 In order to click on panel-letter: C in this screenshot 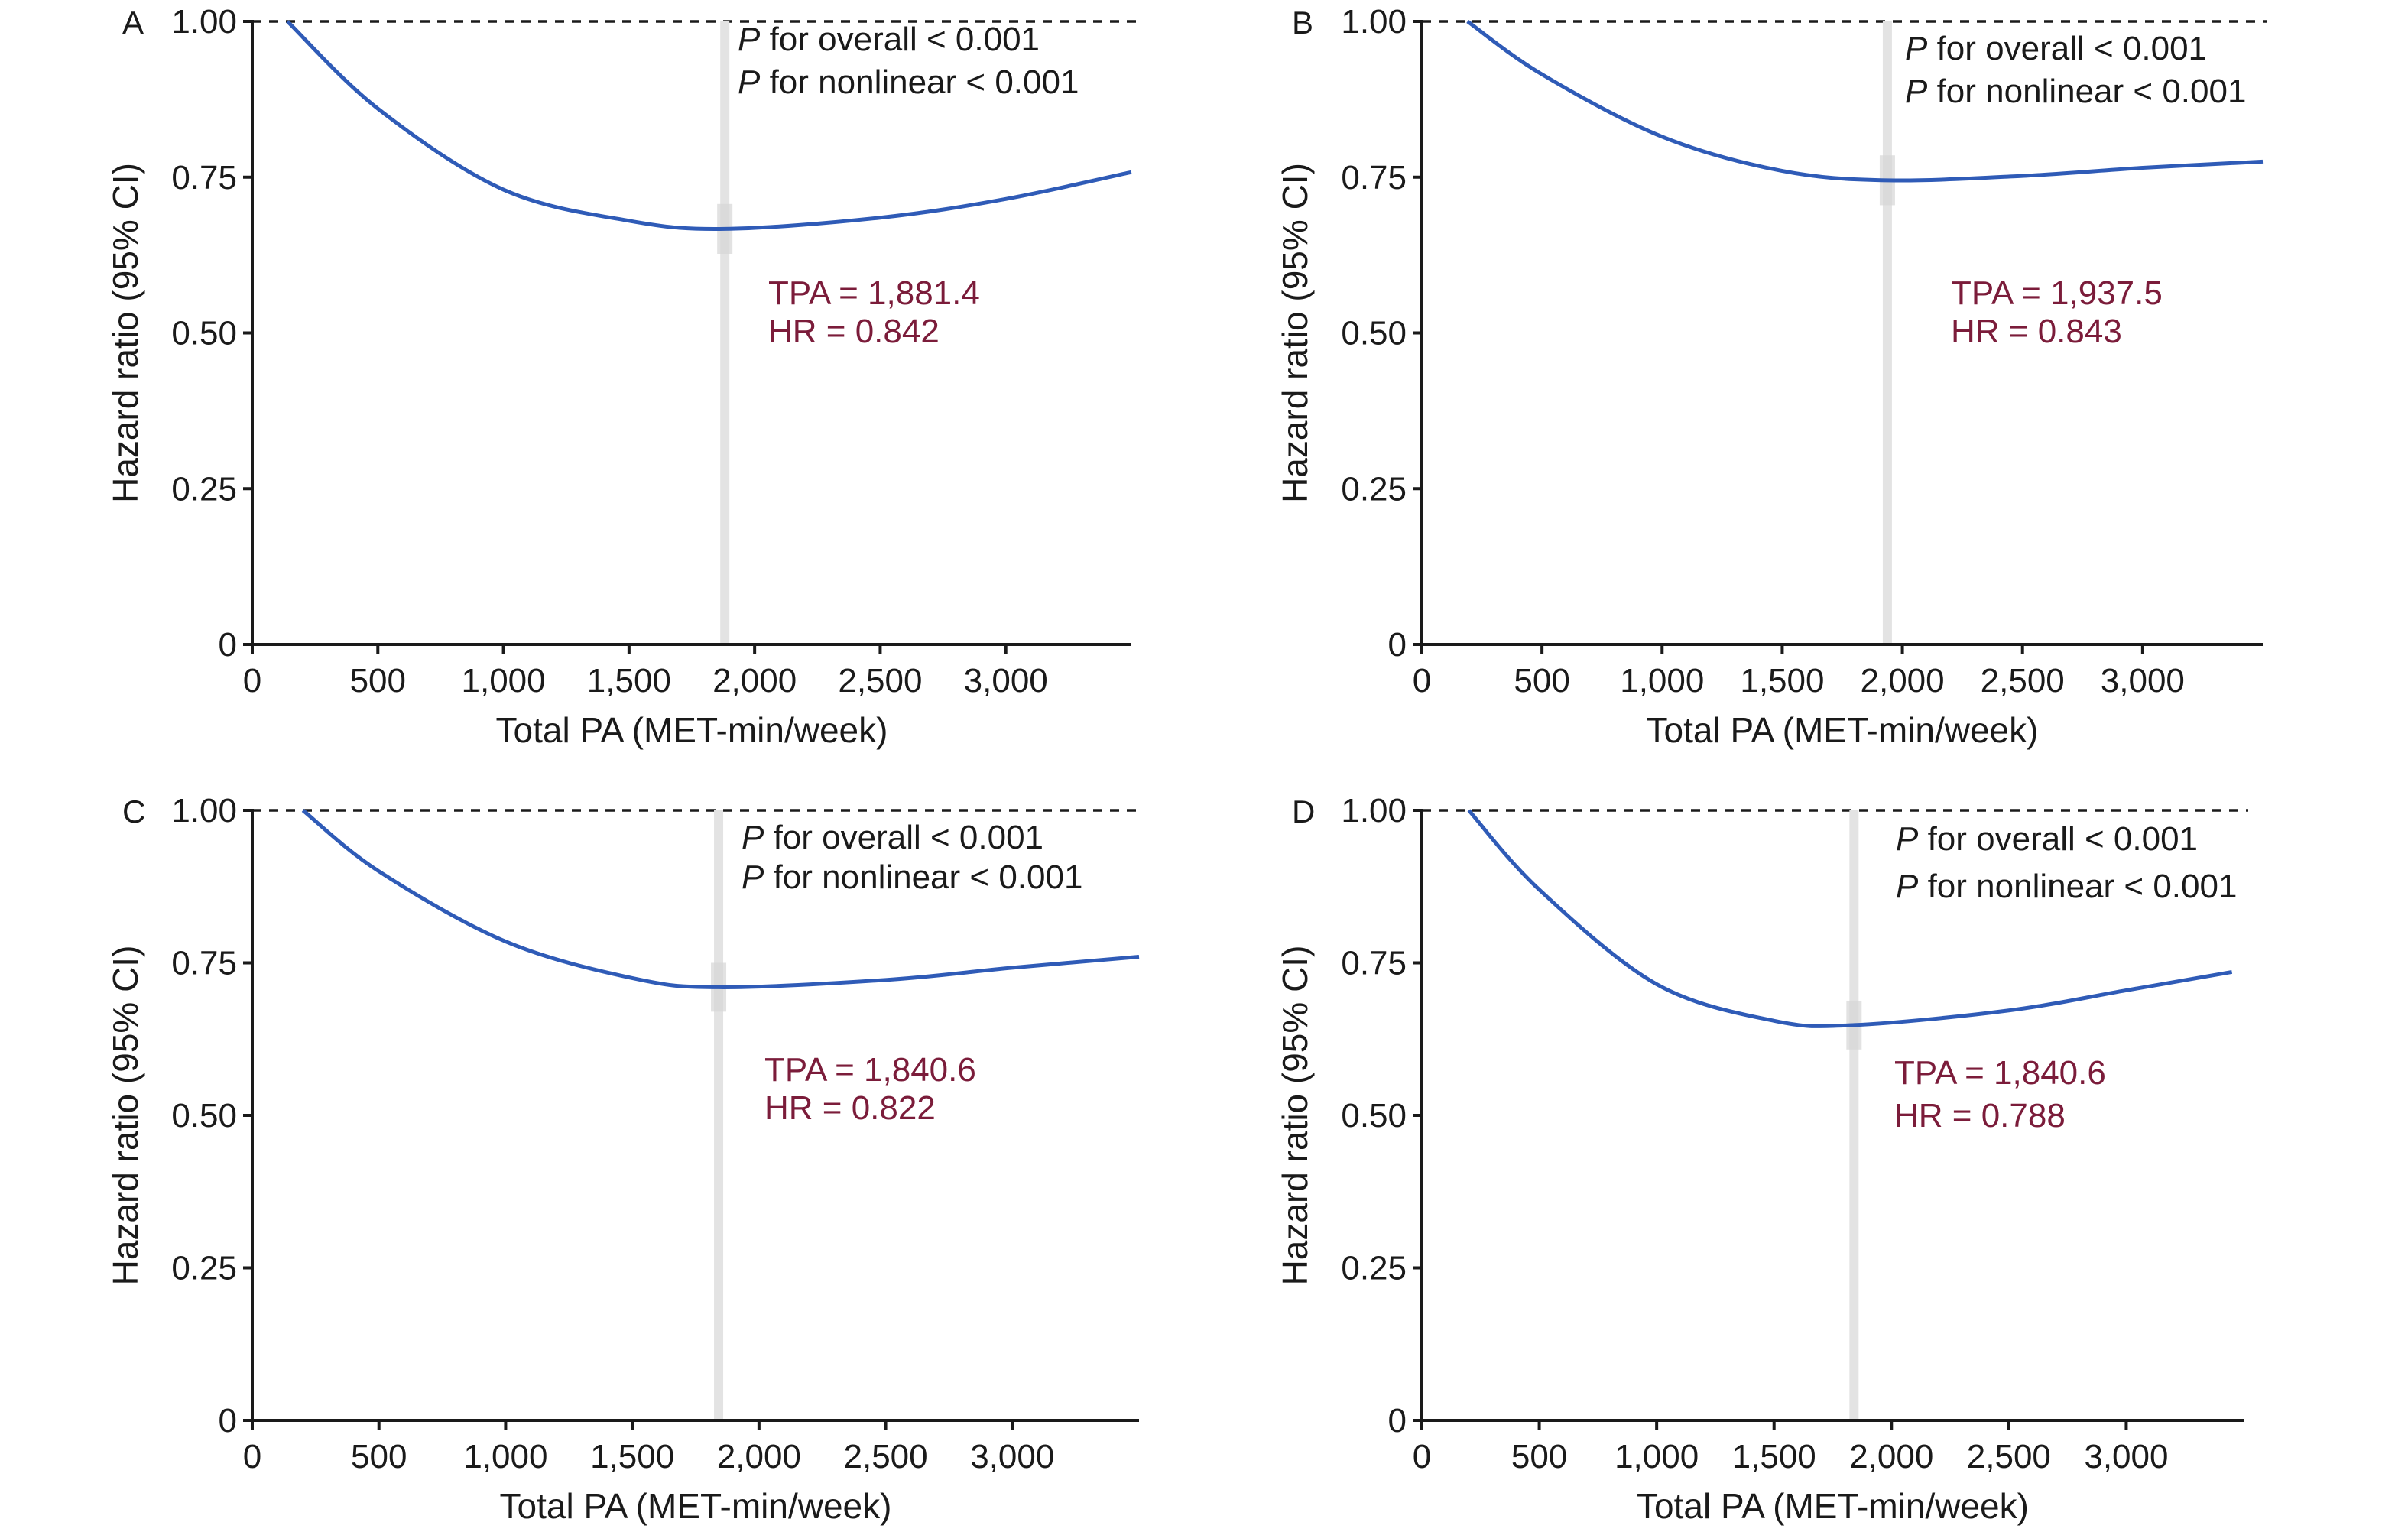, I will do `click(134, 811)`.